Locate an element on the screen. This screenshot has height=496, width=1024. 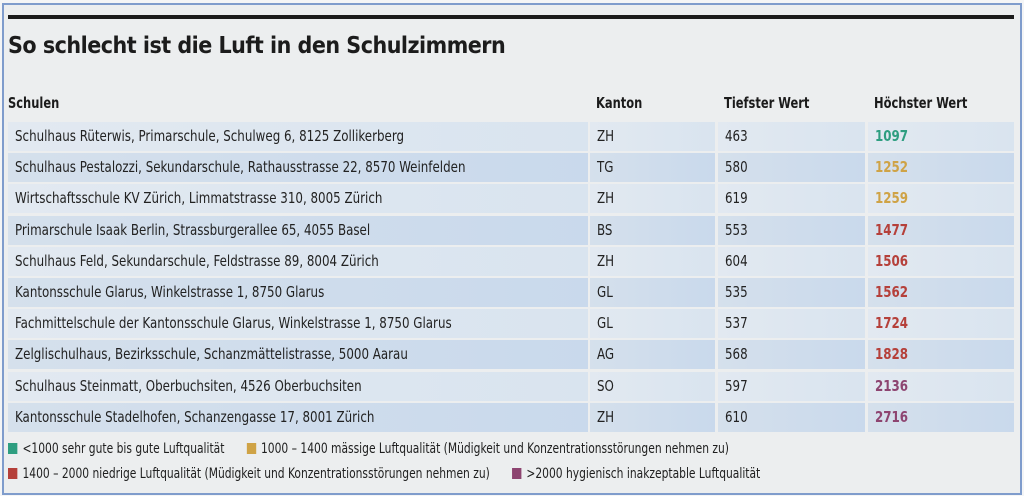
legend-swatch-moderate is located at coordinates (251, 448).